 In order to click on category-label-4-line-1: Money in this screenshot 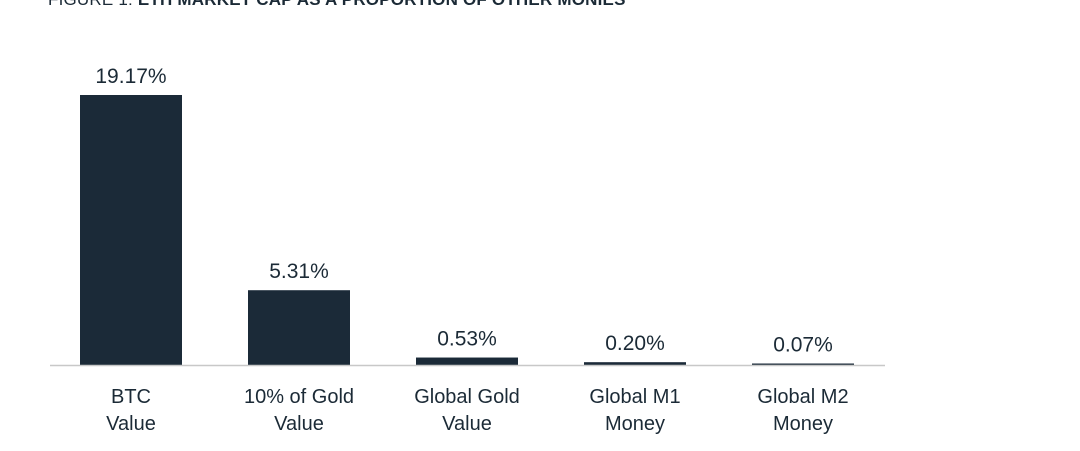, I will do `click(803, 424)`.